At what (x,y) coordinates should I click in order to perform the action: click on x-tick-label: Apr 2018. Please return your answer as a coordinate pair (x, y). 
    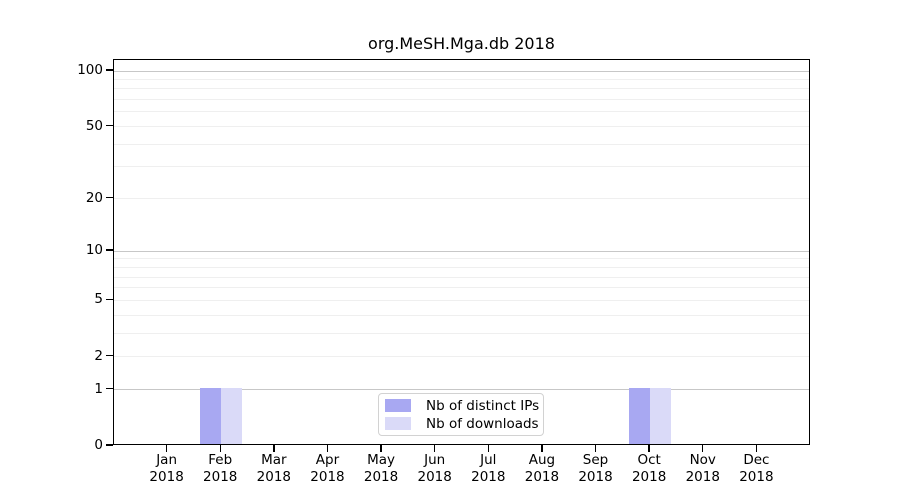
    Looking at the image, I should click on (327, 469).